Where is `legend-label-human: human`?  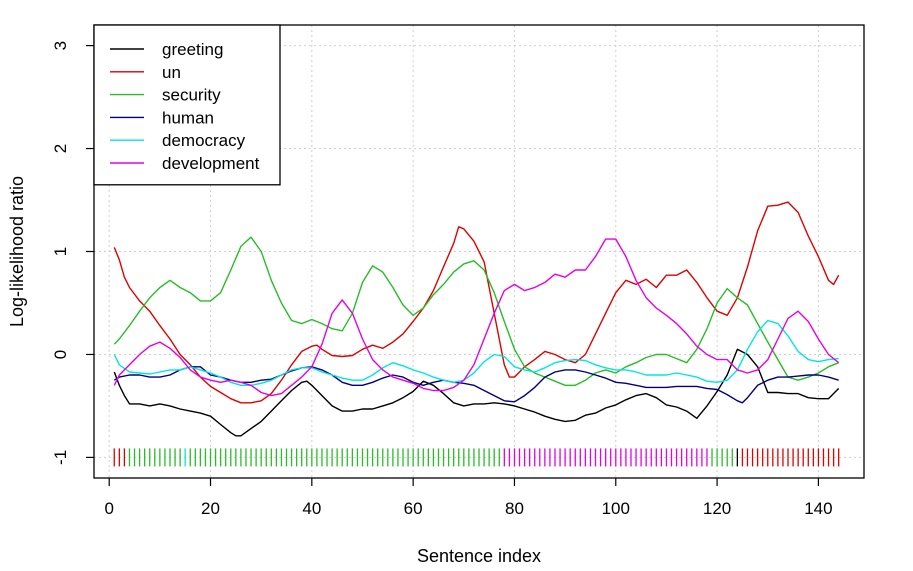 legend-label-human: human is located at coordinates (188, 117).